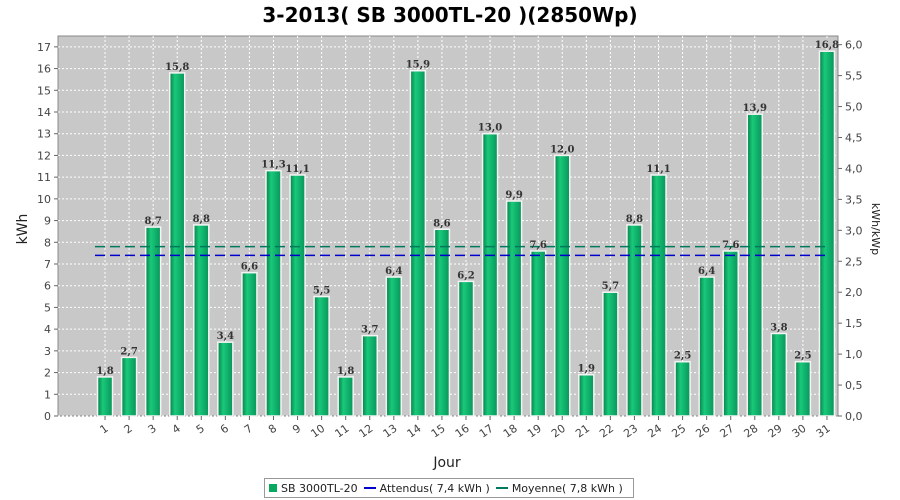  What do you see at coordinates (462, 431) in the screenshot?
I see `x-tick-label: 16` at bounding box center [462, 431].